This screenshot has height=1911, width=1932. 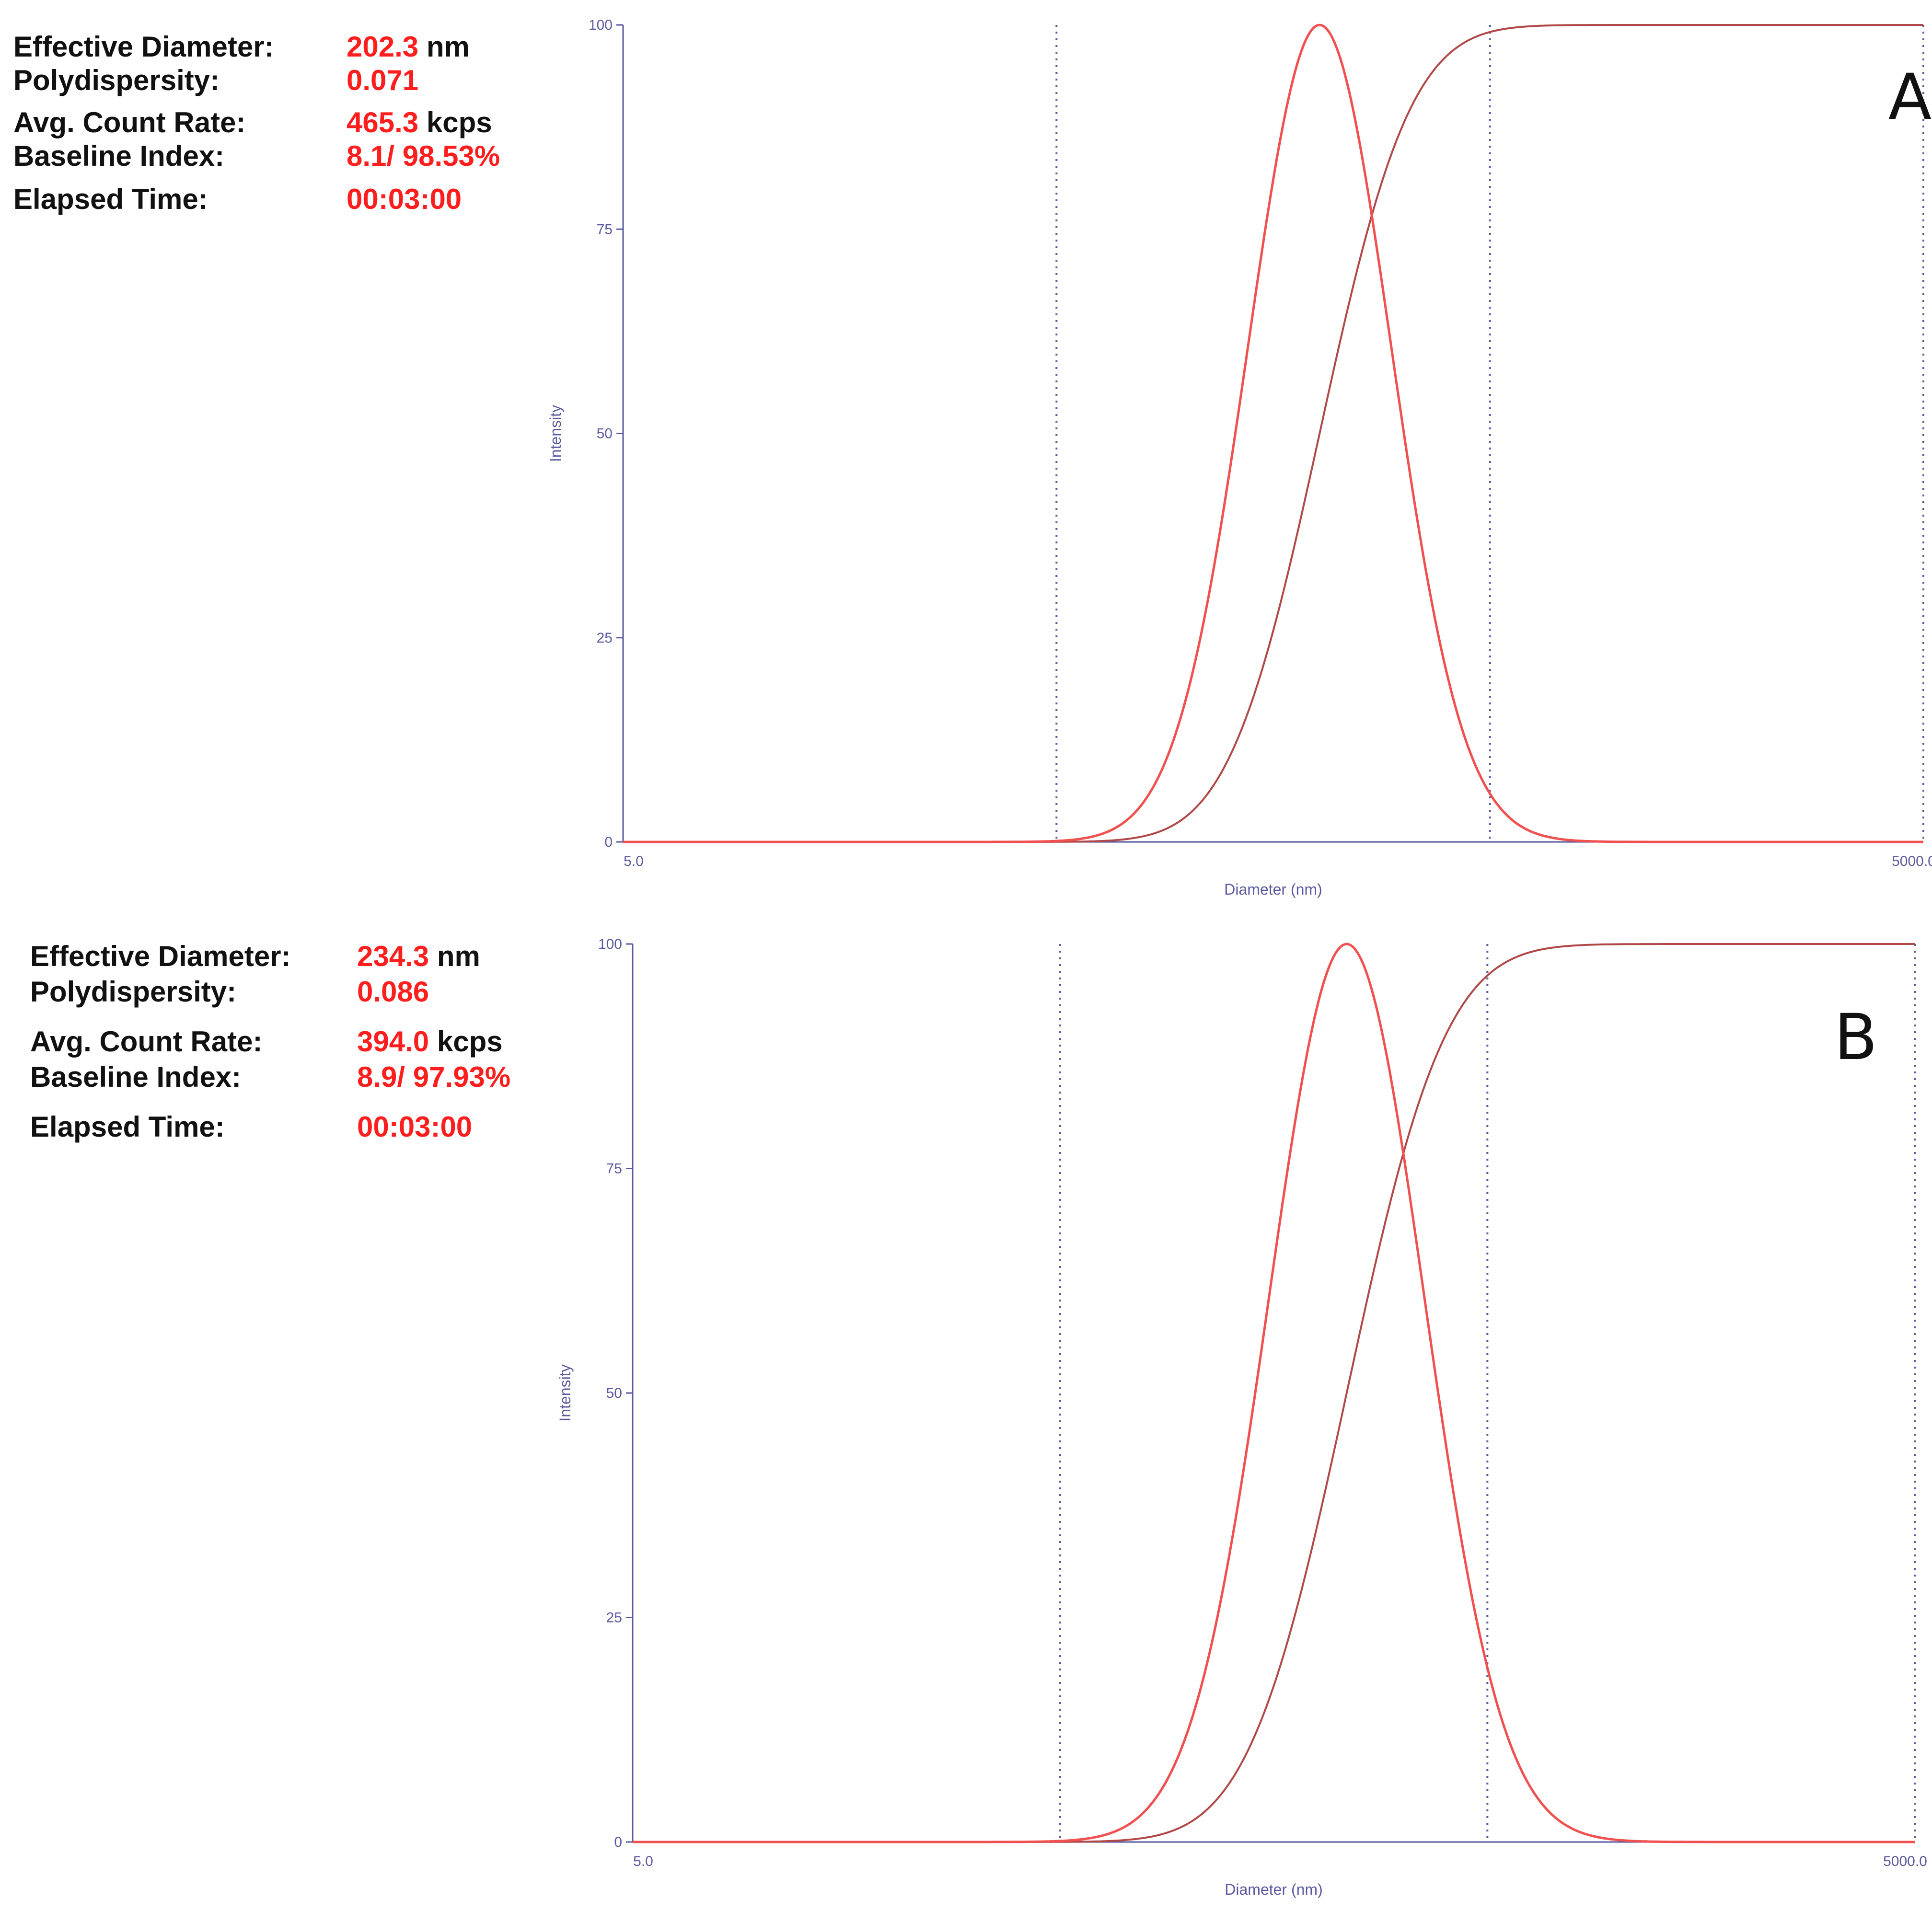 I want to click on effective-diameter-value: 202.3, so click(x=383, y=47).